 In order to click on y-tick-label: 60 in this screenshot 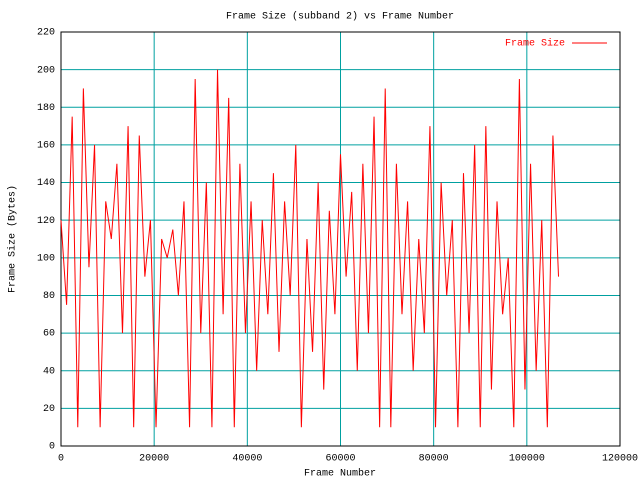, I will do `click(49, 334)`.